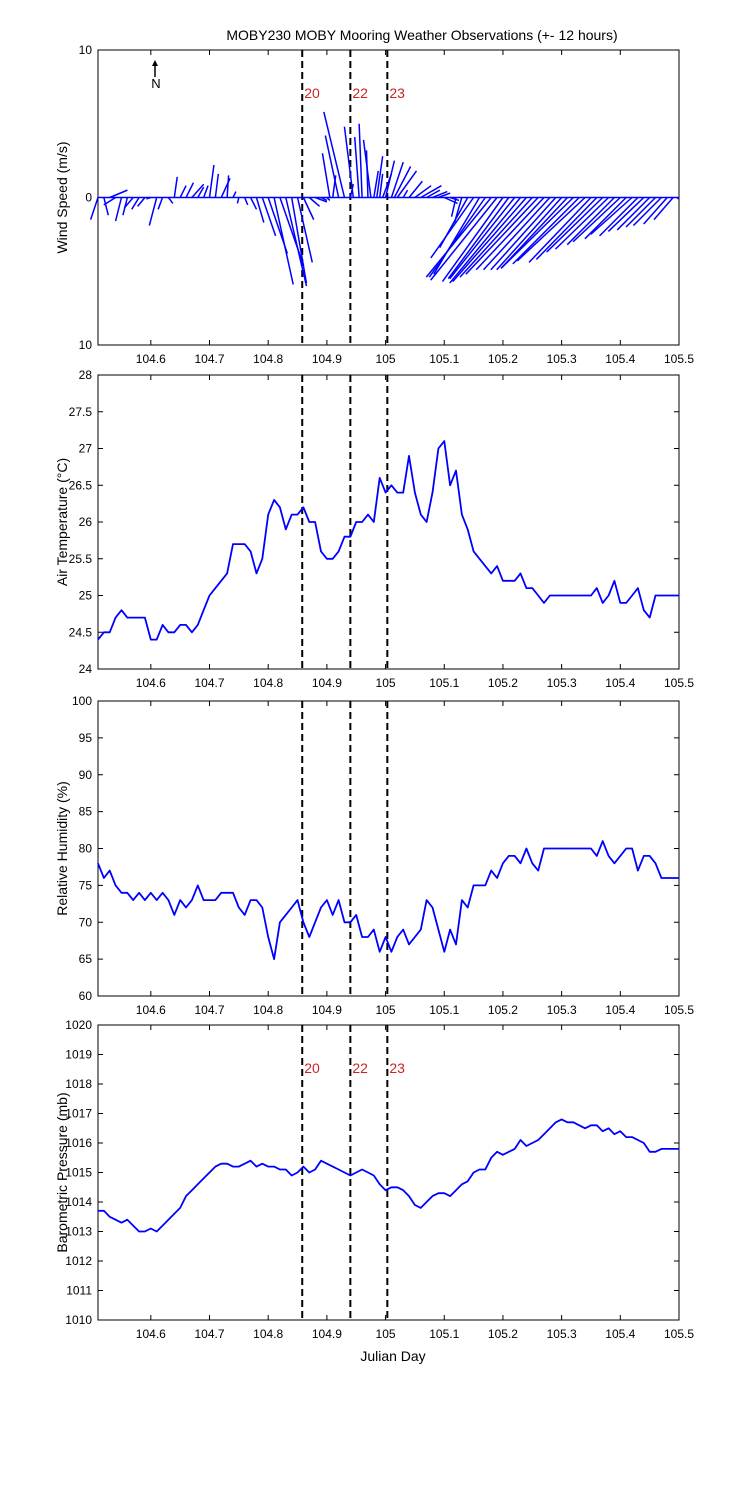 The width and height of the screenshot is (750, 1500). I want to click on y-tick-label: 85, so click(86, 812).